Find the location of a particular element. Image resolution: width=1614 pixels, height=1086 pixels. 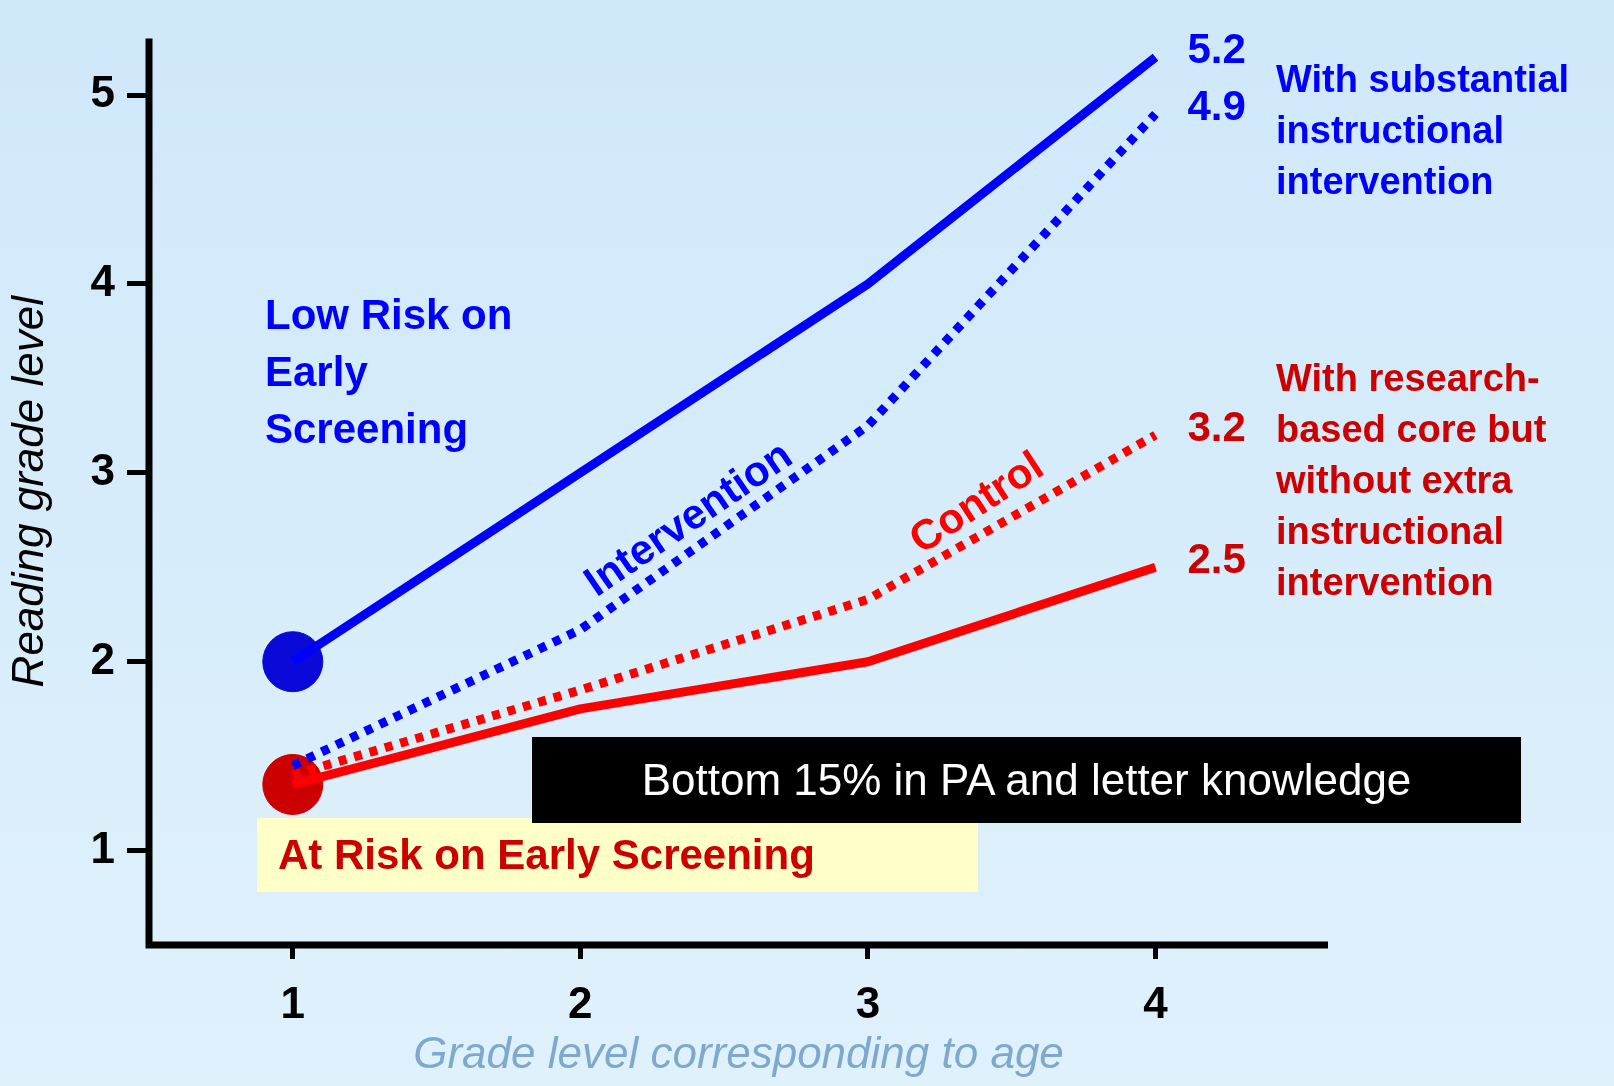

y-axis-title: Reading grade level is located at coordinates (27, 491).